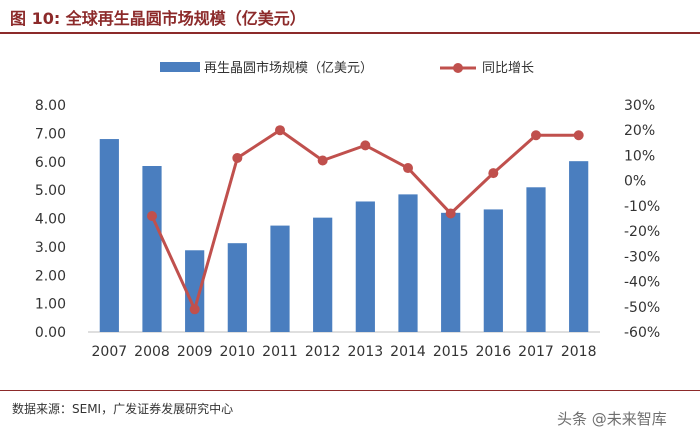 The height and width of the screenshot is (434, 700). Describe the element at coordinates (50, 134) in the screenshot. I see `y-left-tick-label: 7.00` at that location.